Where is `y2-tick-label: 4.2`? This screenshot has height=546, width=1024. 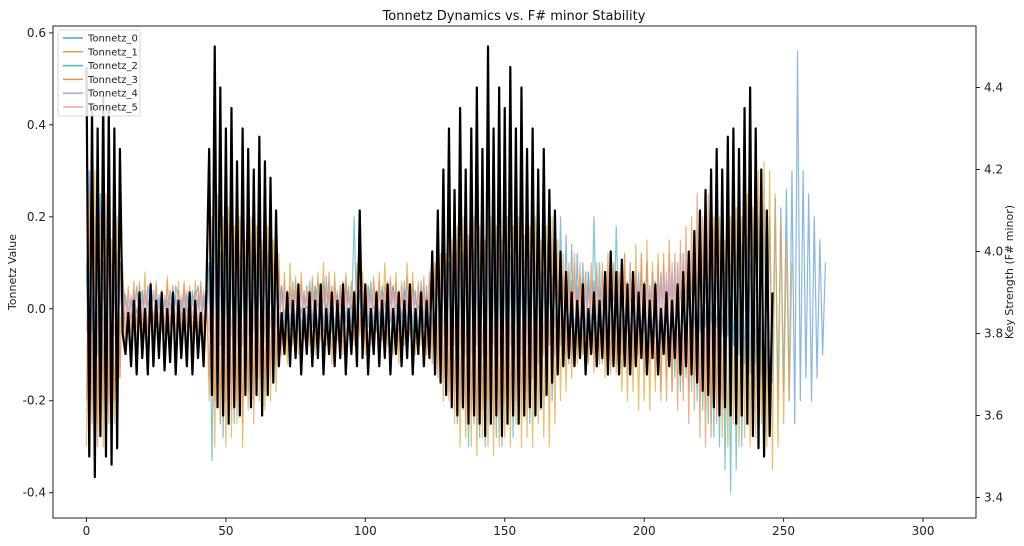 y2-tick-label: 4.2 is located at coordinates (993, 170).